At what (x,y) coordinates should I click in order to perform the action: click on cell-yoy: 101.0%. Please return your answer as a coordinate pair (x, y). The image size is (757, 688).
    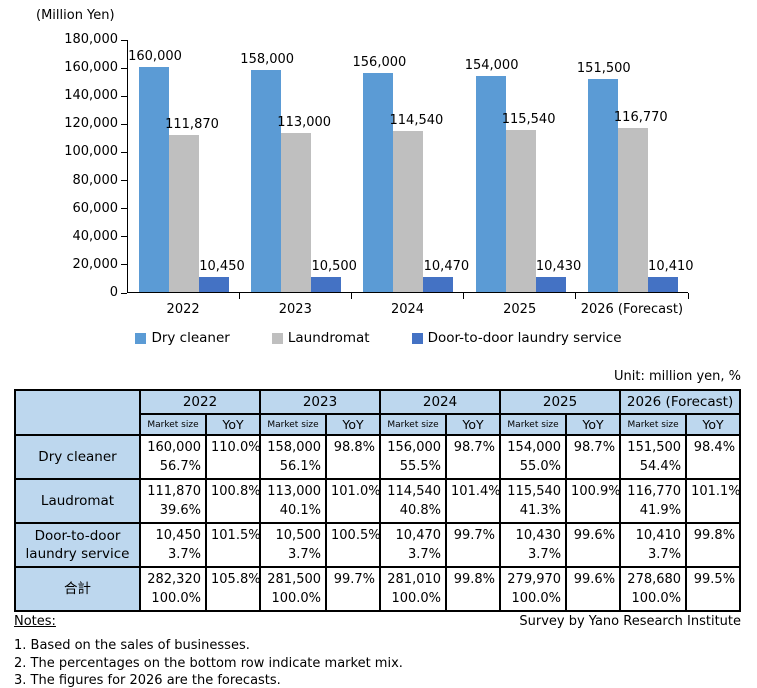
    Looking at the image, I should click on (353, 501).